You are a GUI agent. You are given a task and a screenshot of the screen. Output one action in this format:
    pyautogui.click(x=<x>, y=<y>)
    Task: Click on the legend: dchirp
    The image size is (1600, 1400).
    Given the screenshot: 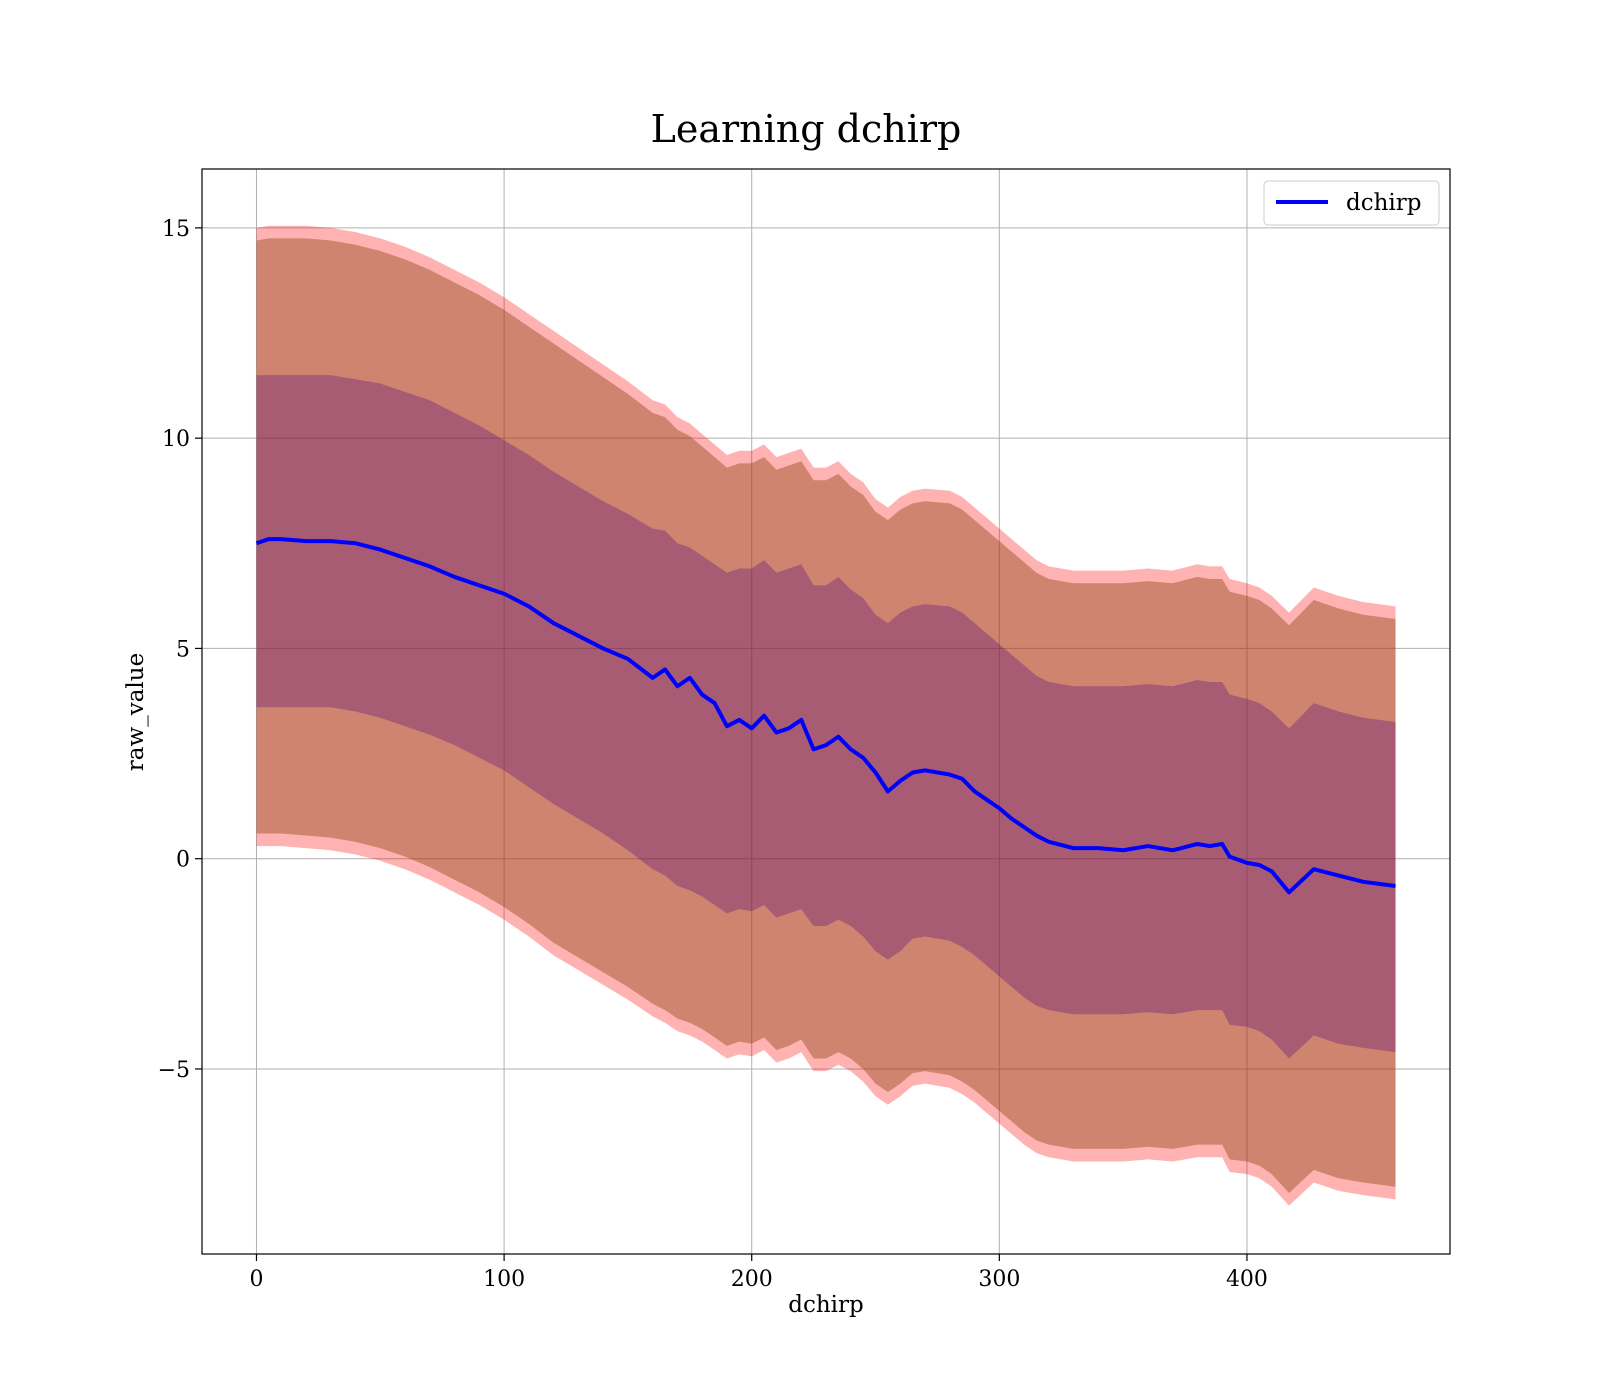 What is the action you would take?
    pyautogui.click(x=1351, y=203)
    